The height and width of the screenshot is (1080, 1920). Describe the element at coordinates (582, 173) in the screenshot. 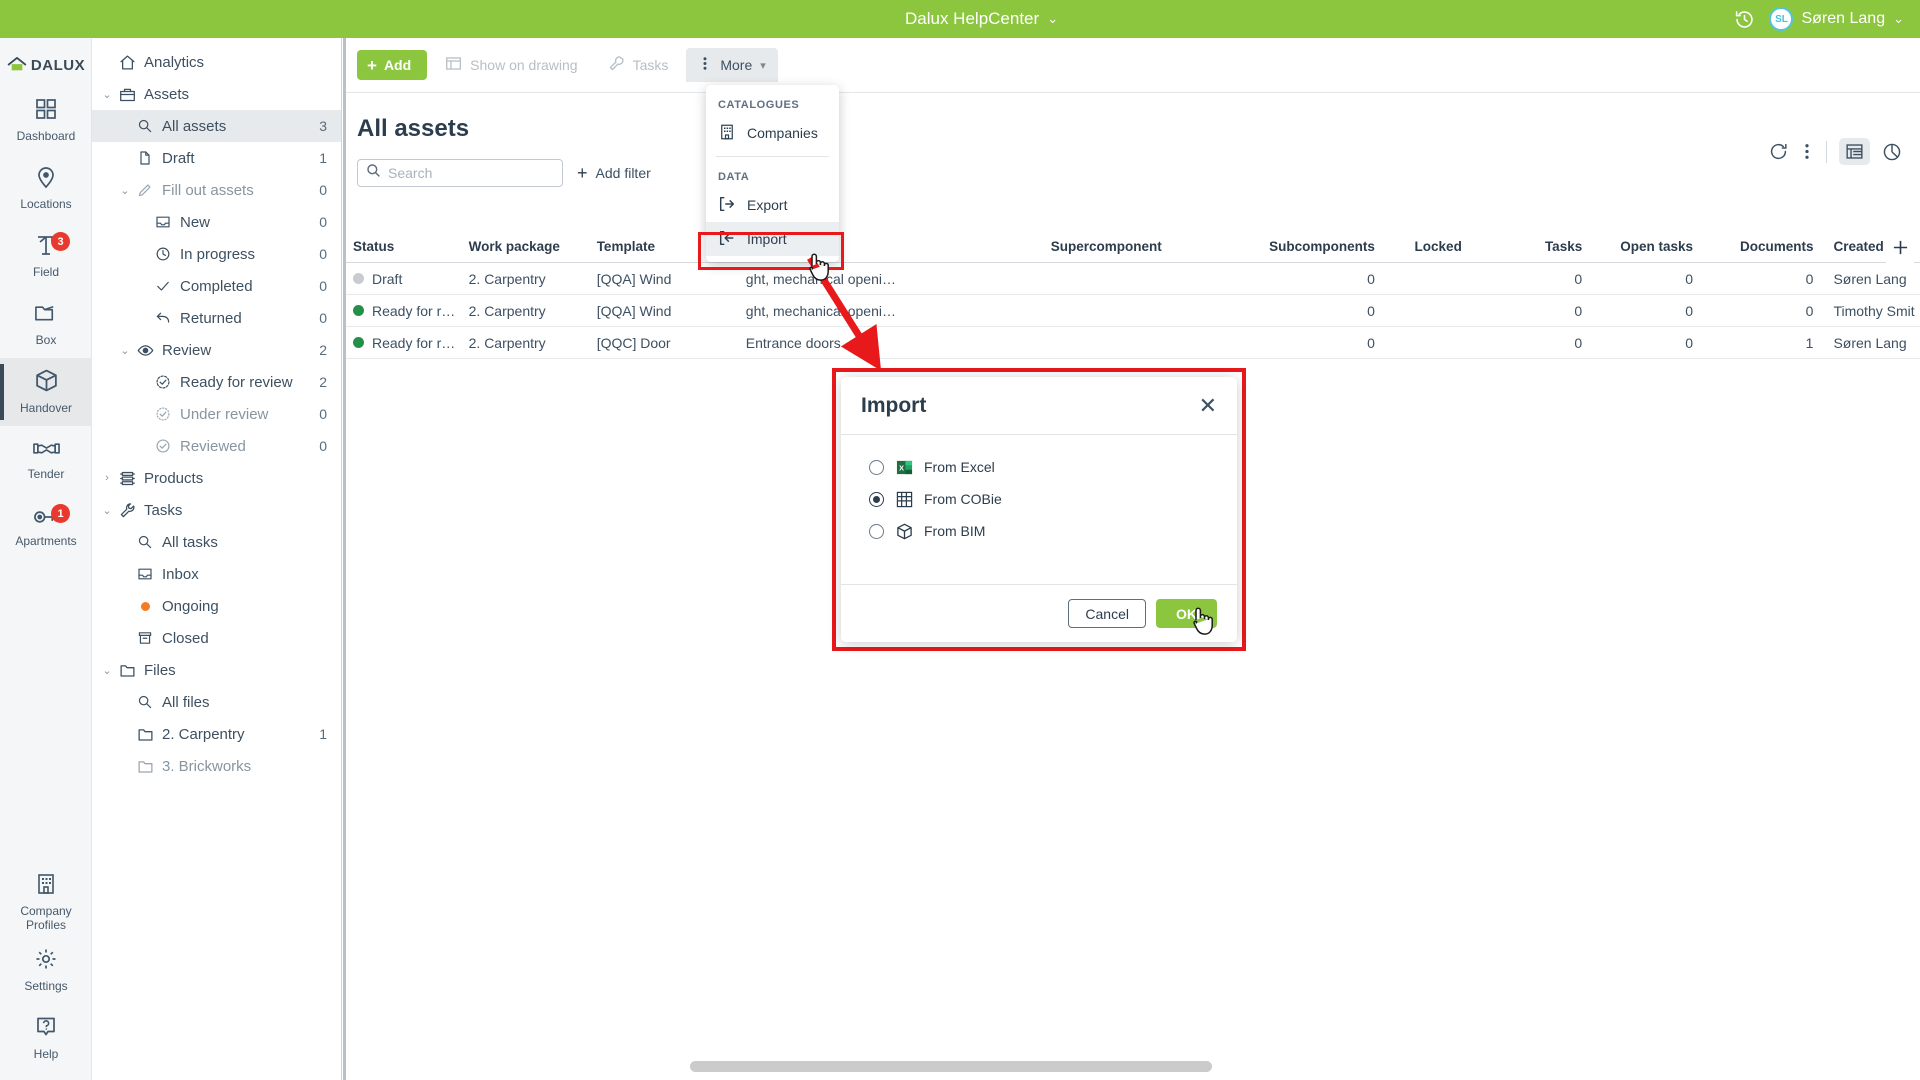

I see `plus-icon: +` at that location.